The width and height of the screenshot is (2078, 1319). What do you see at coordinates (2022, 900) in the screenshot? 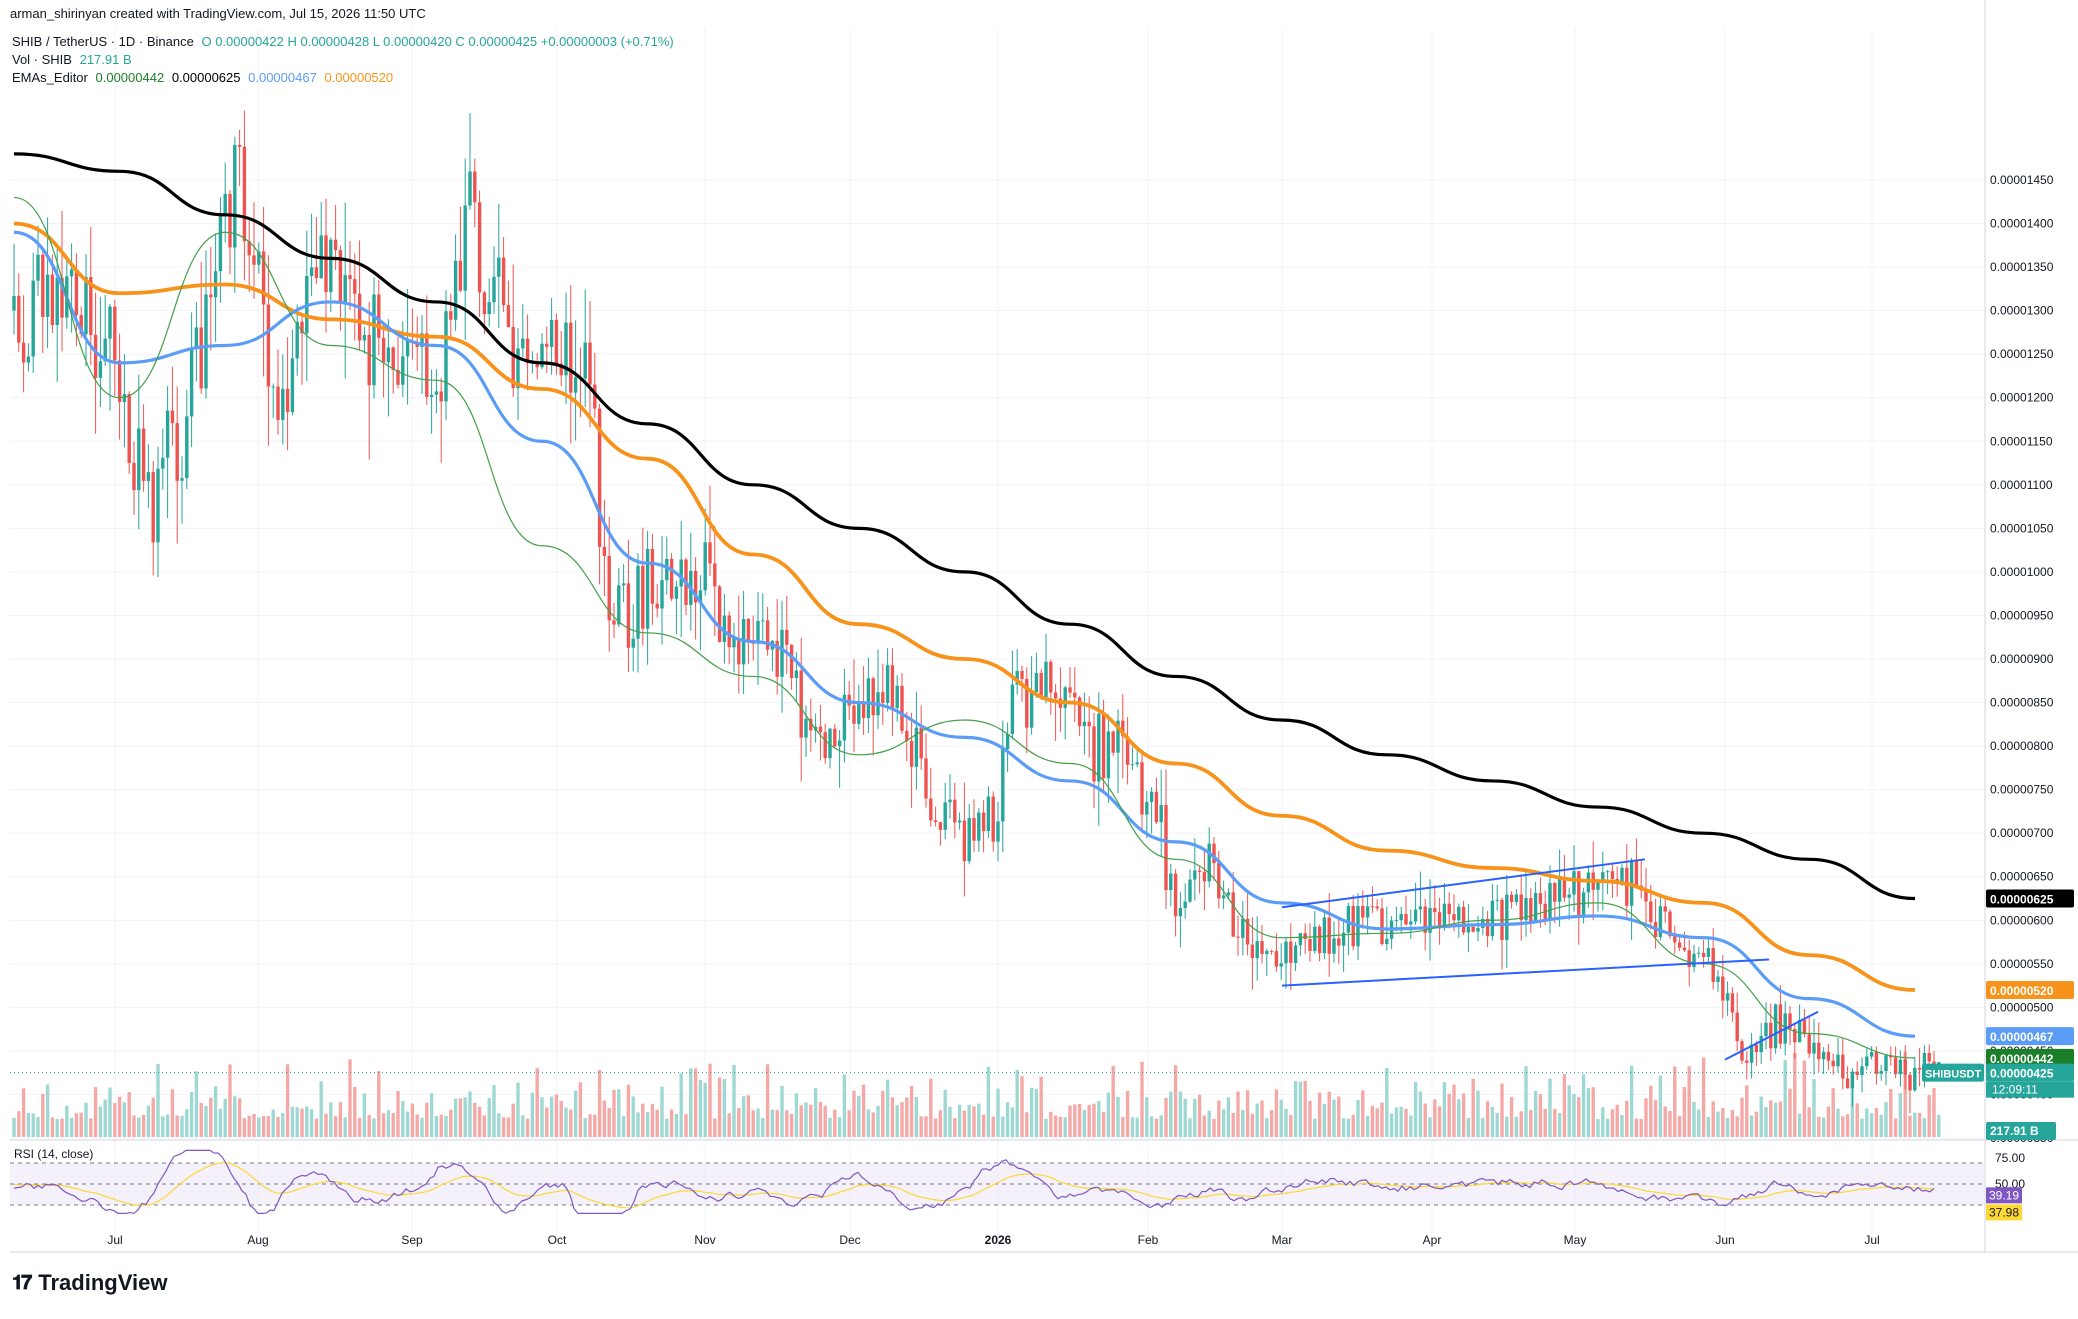
I see `price-badge-label: 0.00000625` at bounding box center [2022, 900].